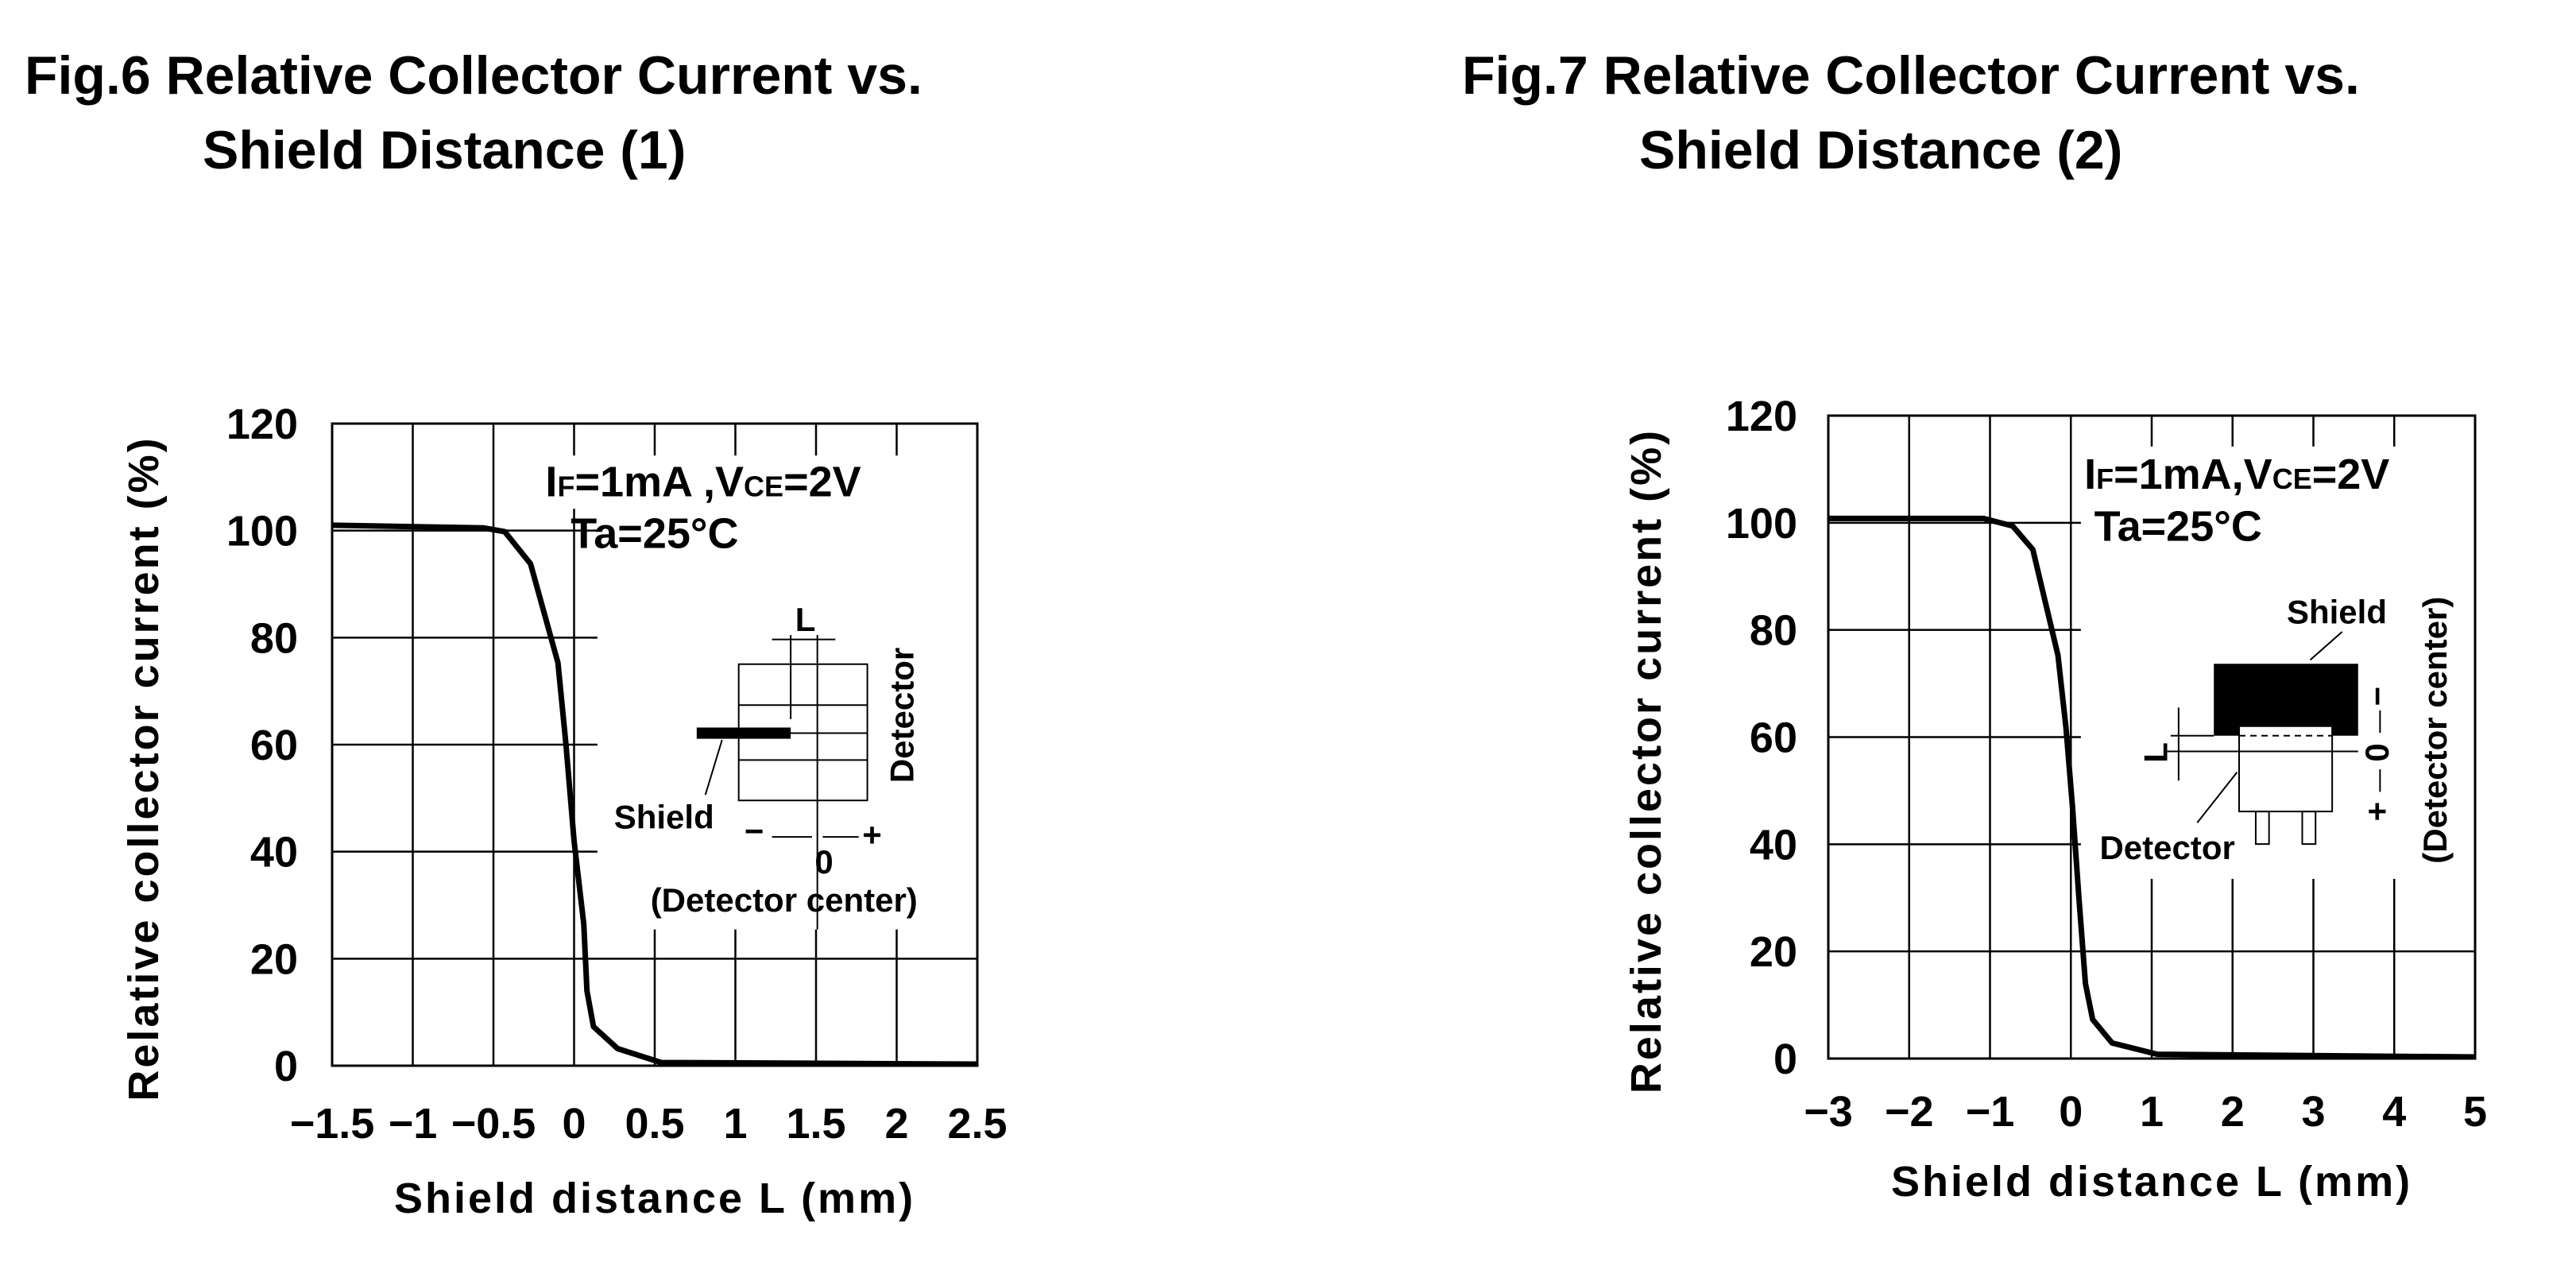 This screenshot has height=1262, width=2576. What do you see at coordinates (1911, 75) in the screenshot?
I see `fig7-title-line1: Fig.7 Relative Collector Current vs.` at bounding box center [1911, 75].